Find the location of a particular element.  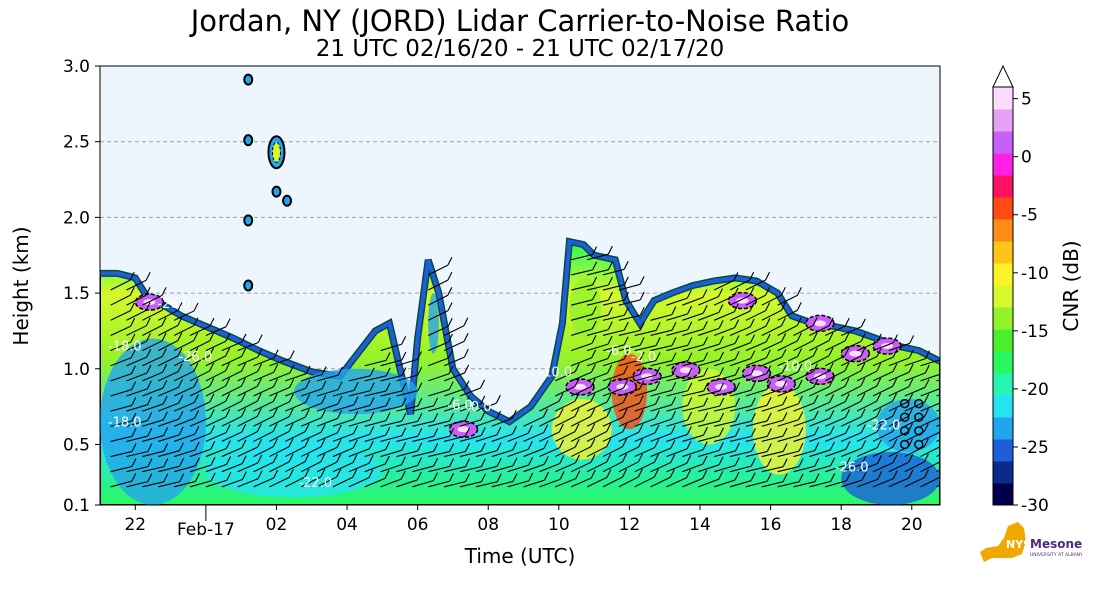

x-tick-label: 20 is located at coordinates (912, 525).